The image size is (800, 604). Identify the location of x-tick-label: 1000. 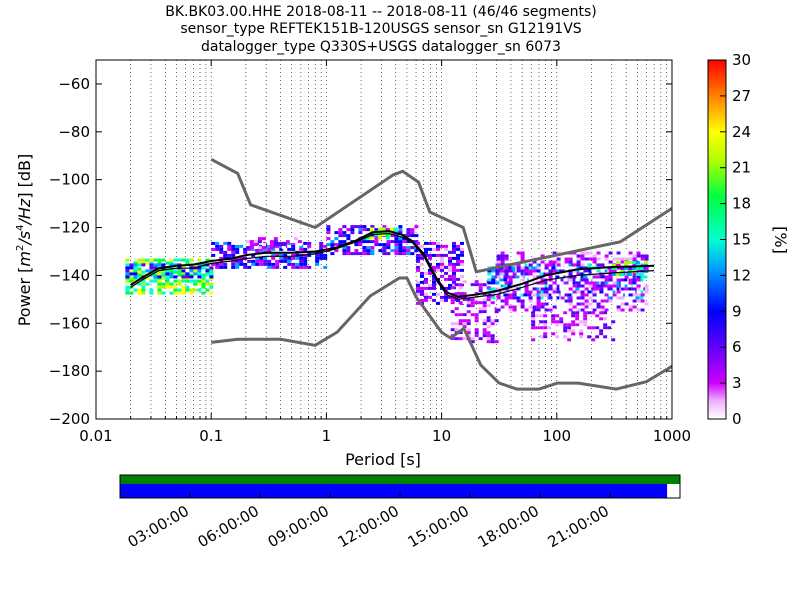
(672, 436).